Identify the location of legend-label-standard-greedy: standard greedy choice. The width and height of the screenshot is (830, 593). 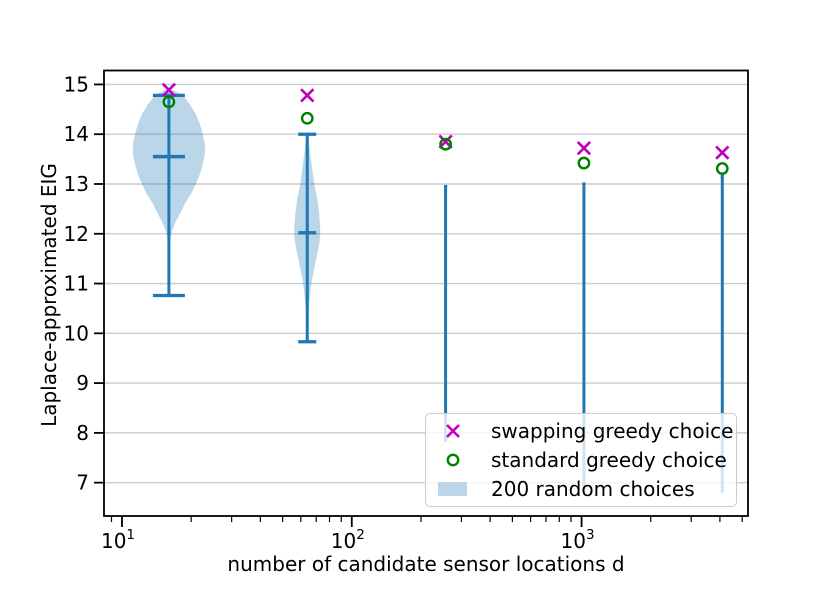
(609, 460).